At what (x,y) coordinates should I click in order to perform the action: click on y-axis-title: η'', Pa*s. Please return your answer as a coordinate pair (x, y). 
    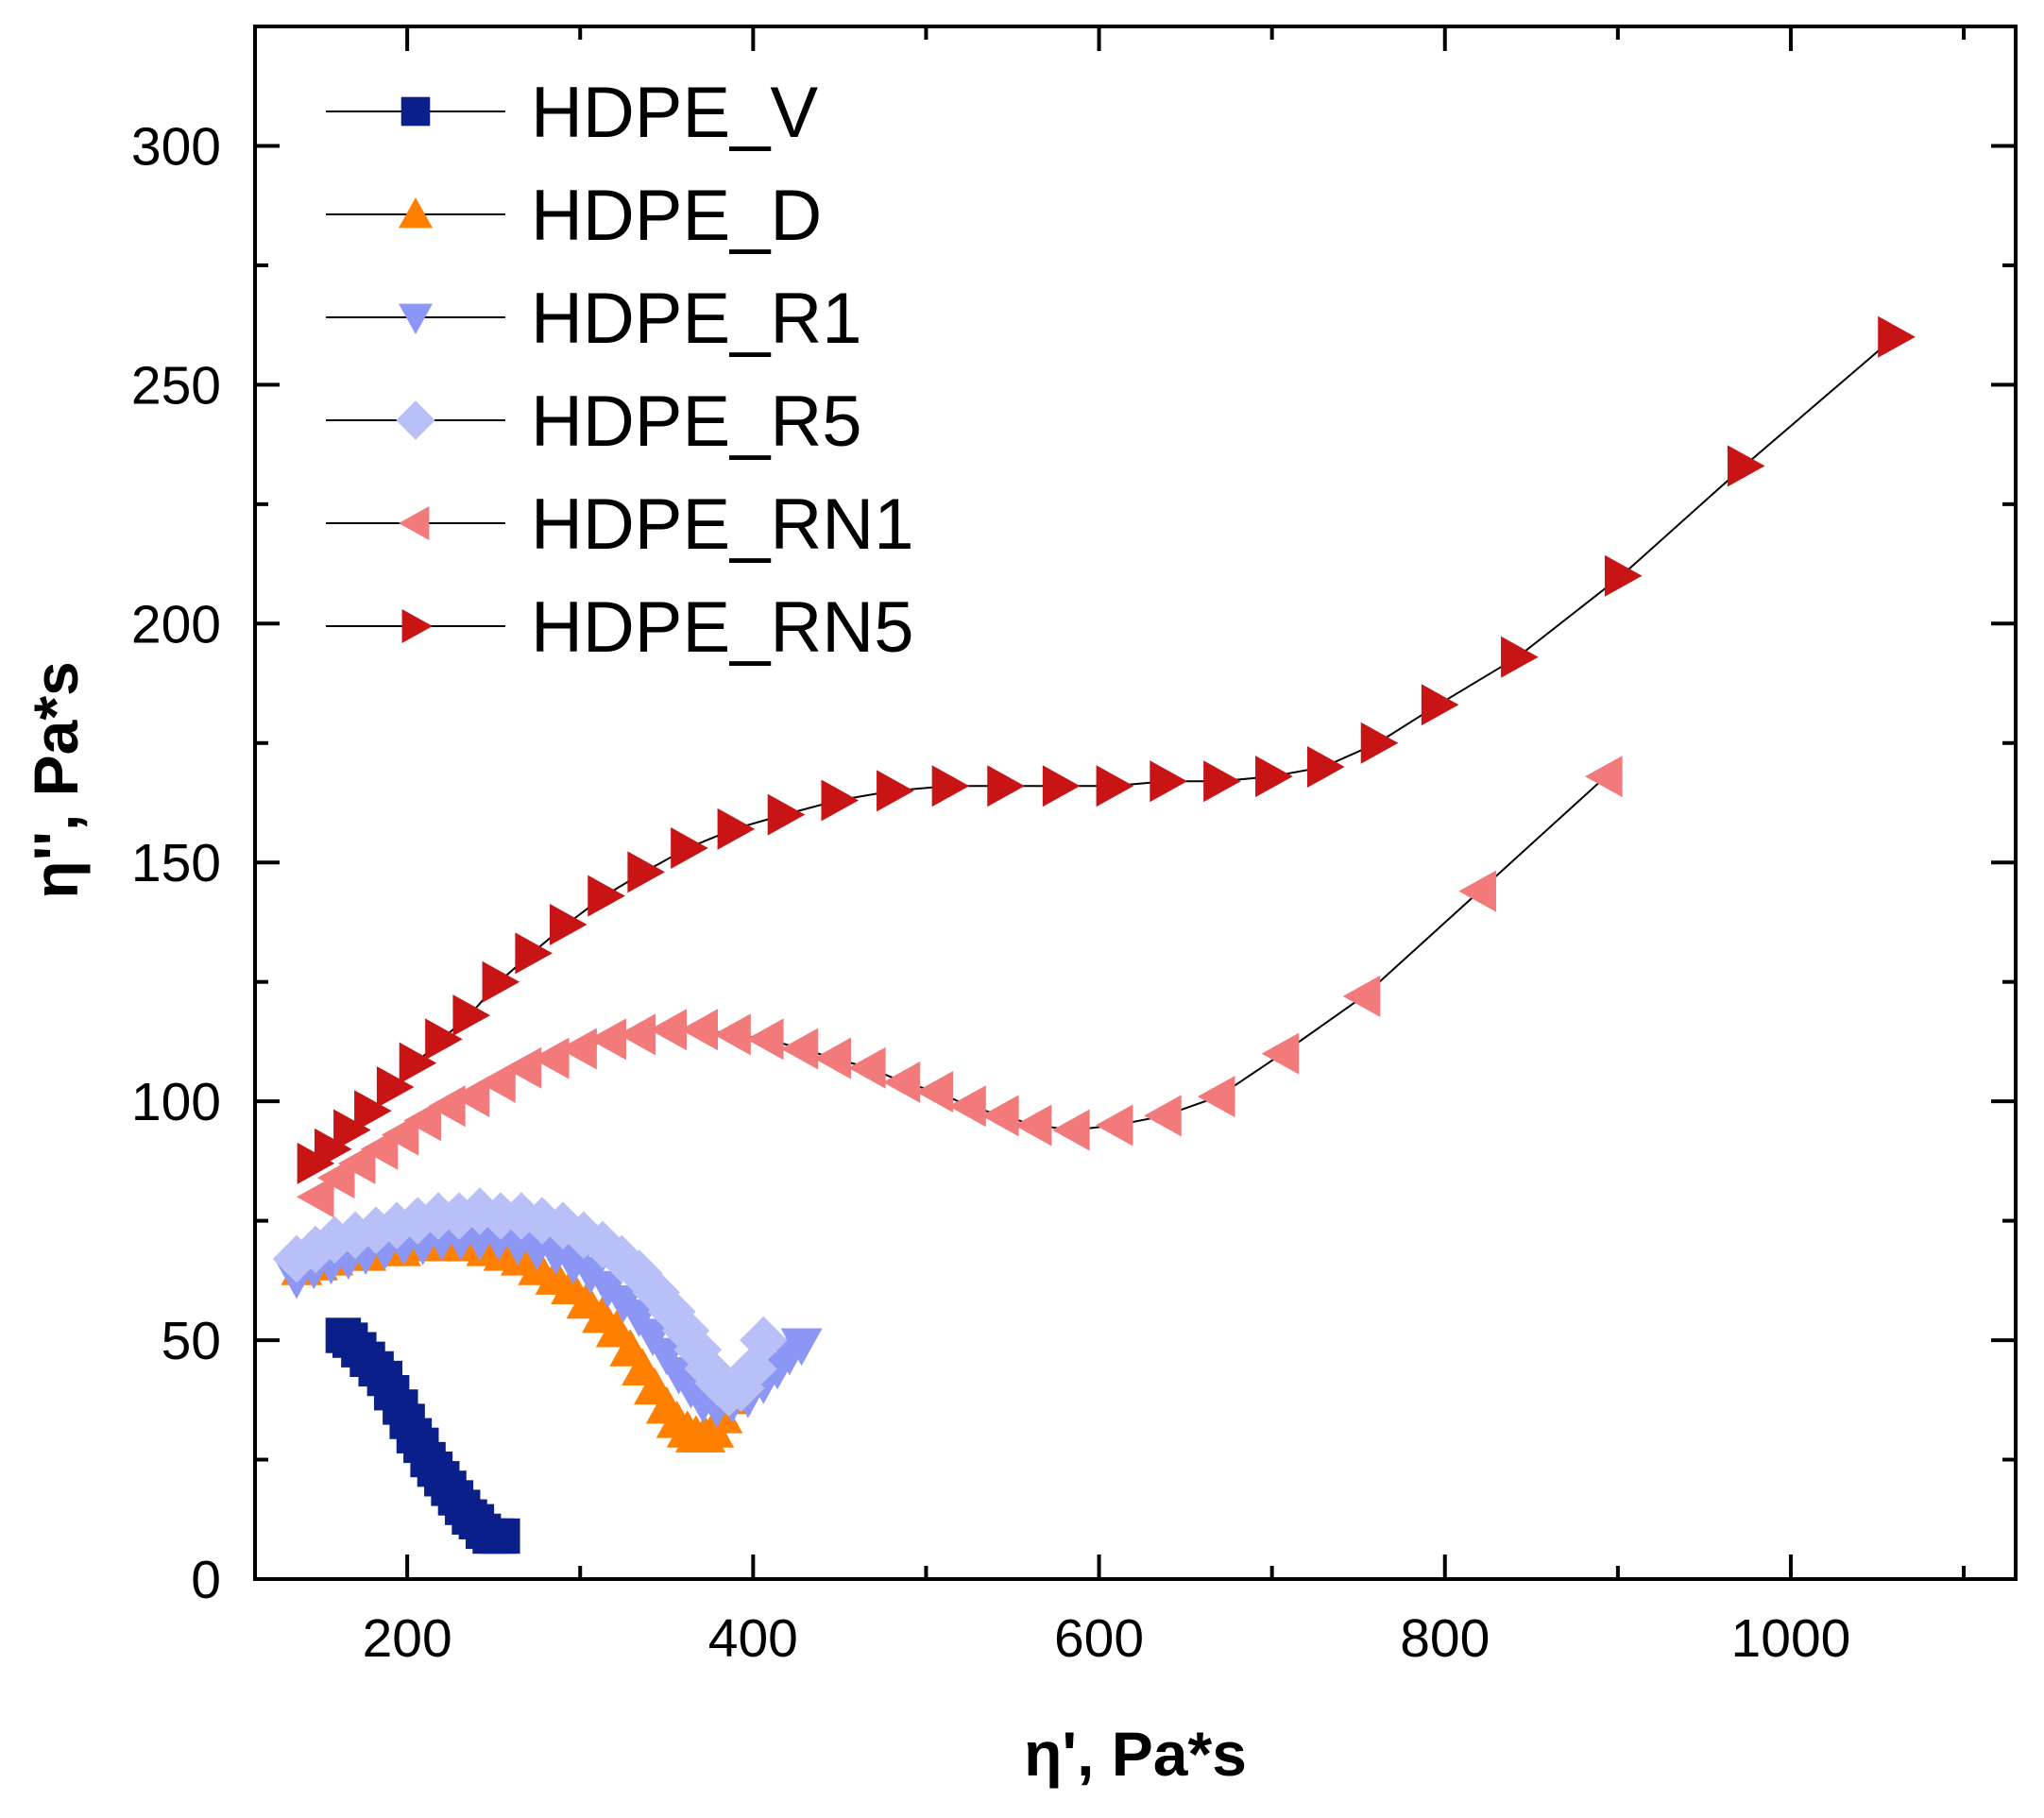
    Looking at the image, I should click on (56, 780).